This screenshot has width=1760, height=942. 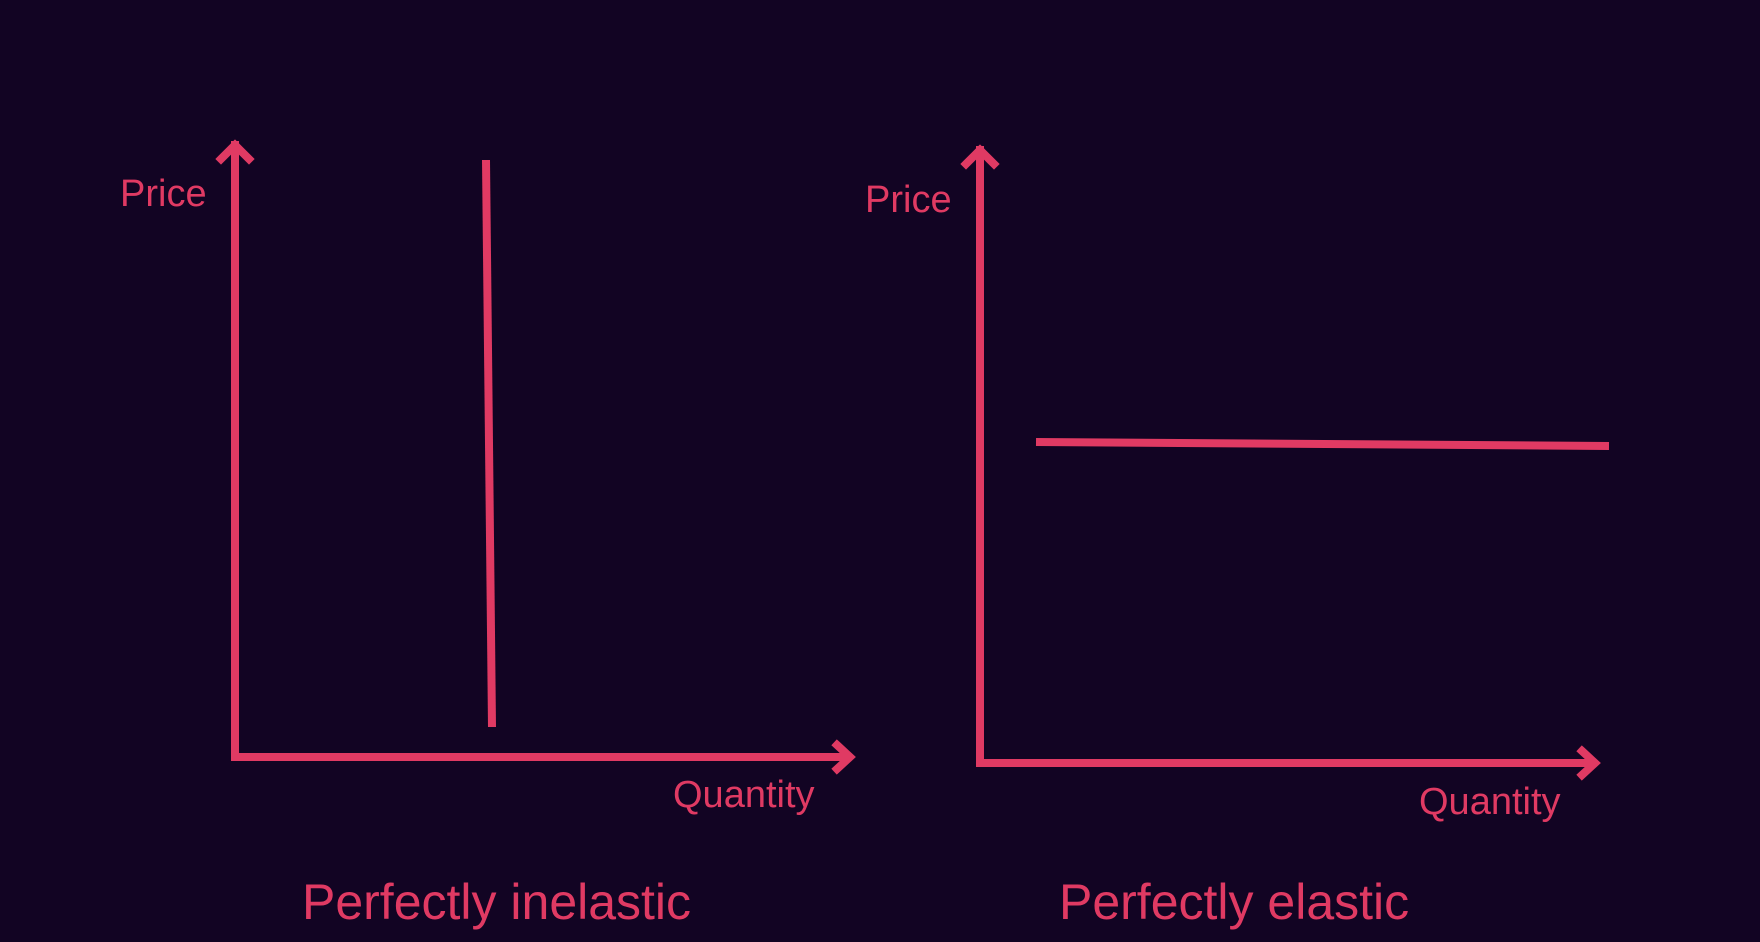 What do you see at coordinates (744, 795) in the screenshot?
I see `inelastic-quantity-label: Quantity` at bounding box center [744, 795].